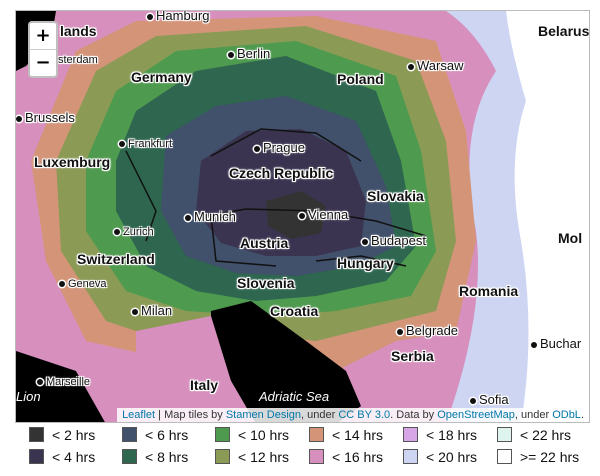 The height and width of the screenshot is (476, 600). I want to click on country-label-belarus: Belarus, so click(564, 31).